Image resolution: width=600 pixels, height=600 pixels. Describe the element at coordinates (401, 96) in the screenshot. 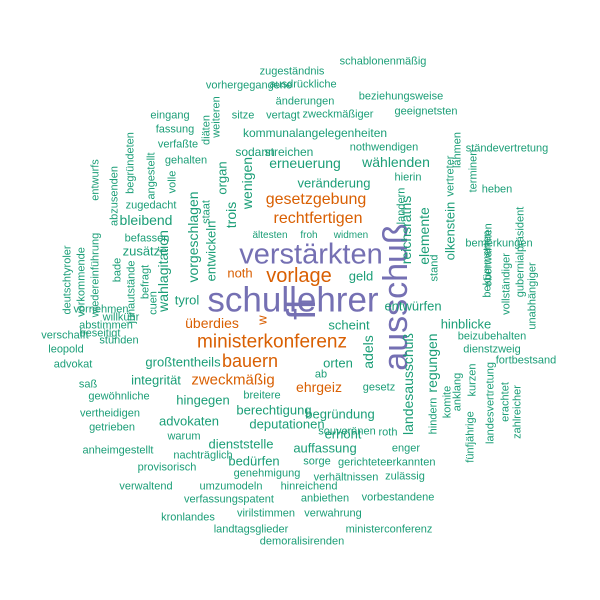

I see `cloud-word: beziehungsweise` at that location.